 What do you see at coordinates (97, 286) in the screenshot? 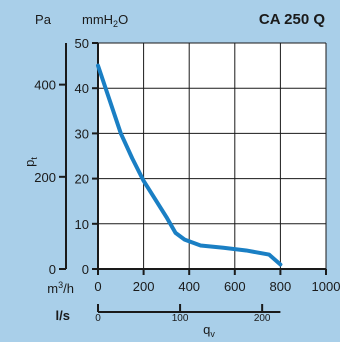
I see `x-tick-label: 0` at bounding box center [97, 286].